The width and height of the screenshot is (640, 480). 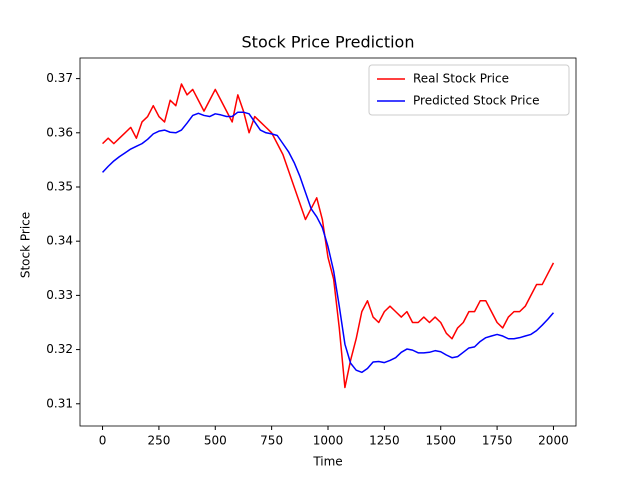 I want to click on x-tick-label: 1250, so click(x=384, y=441).